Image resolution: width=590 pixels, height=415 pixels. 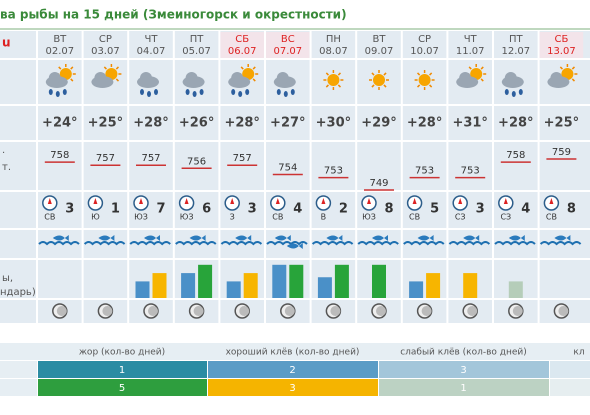 I want to click on temperature: +26°, so click(x=196, y=123).